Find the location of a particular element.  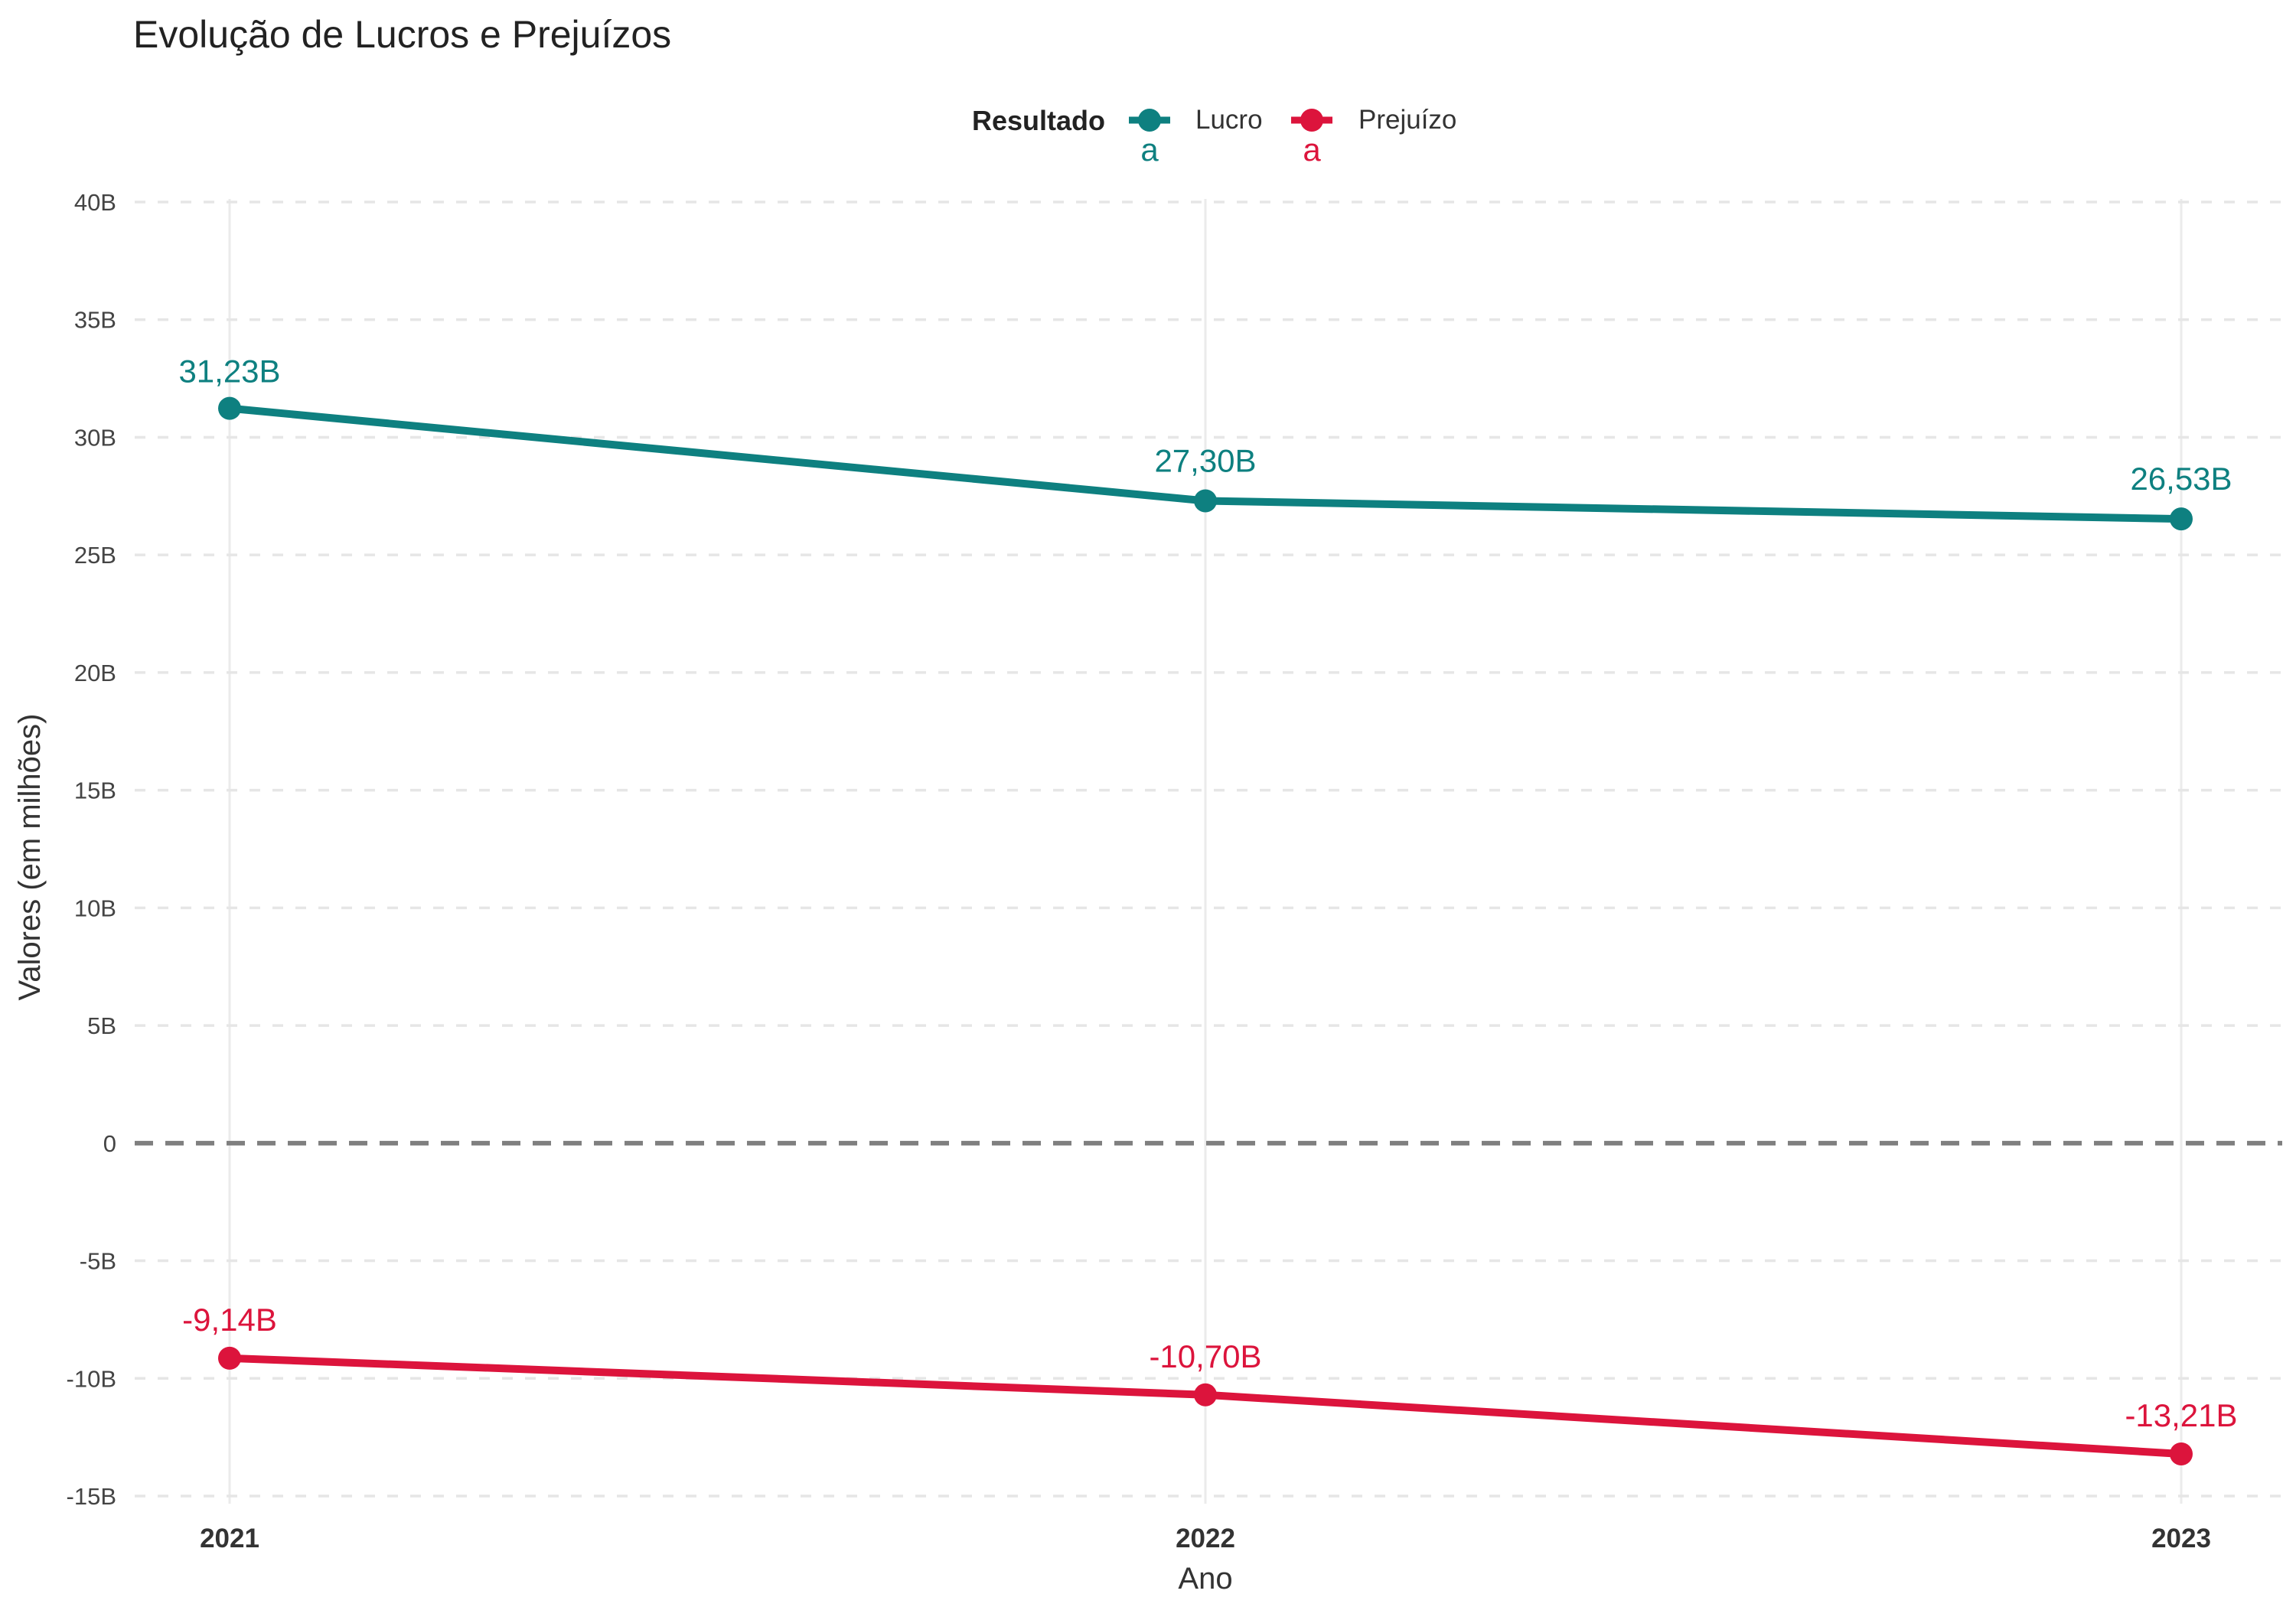

x-tick-label: 2021 is located at coordinates (229, 1538).